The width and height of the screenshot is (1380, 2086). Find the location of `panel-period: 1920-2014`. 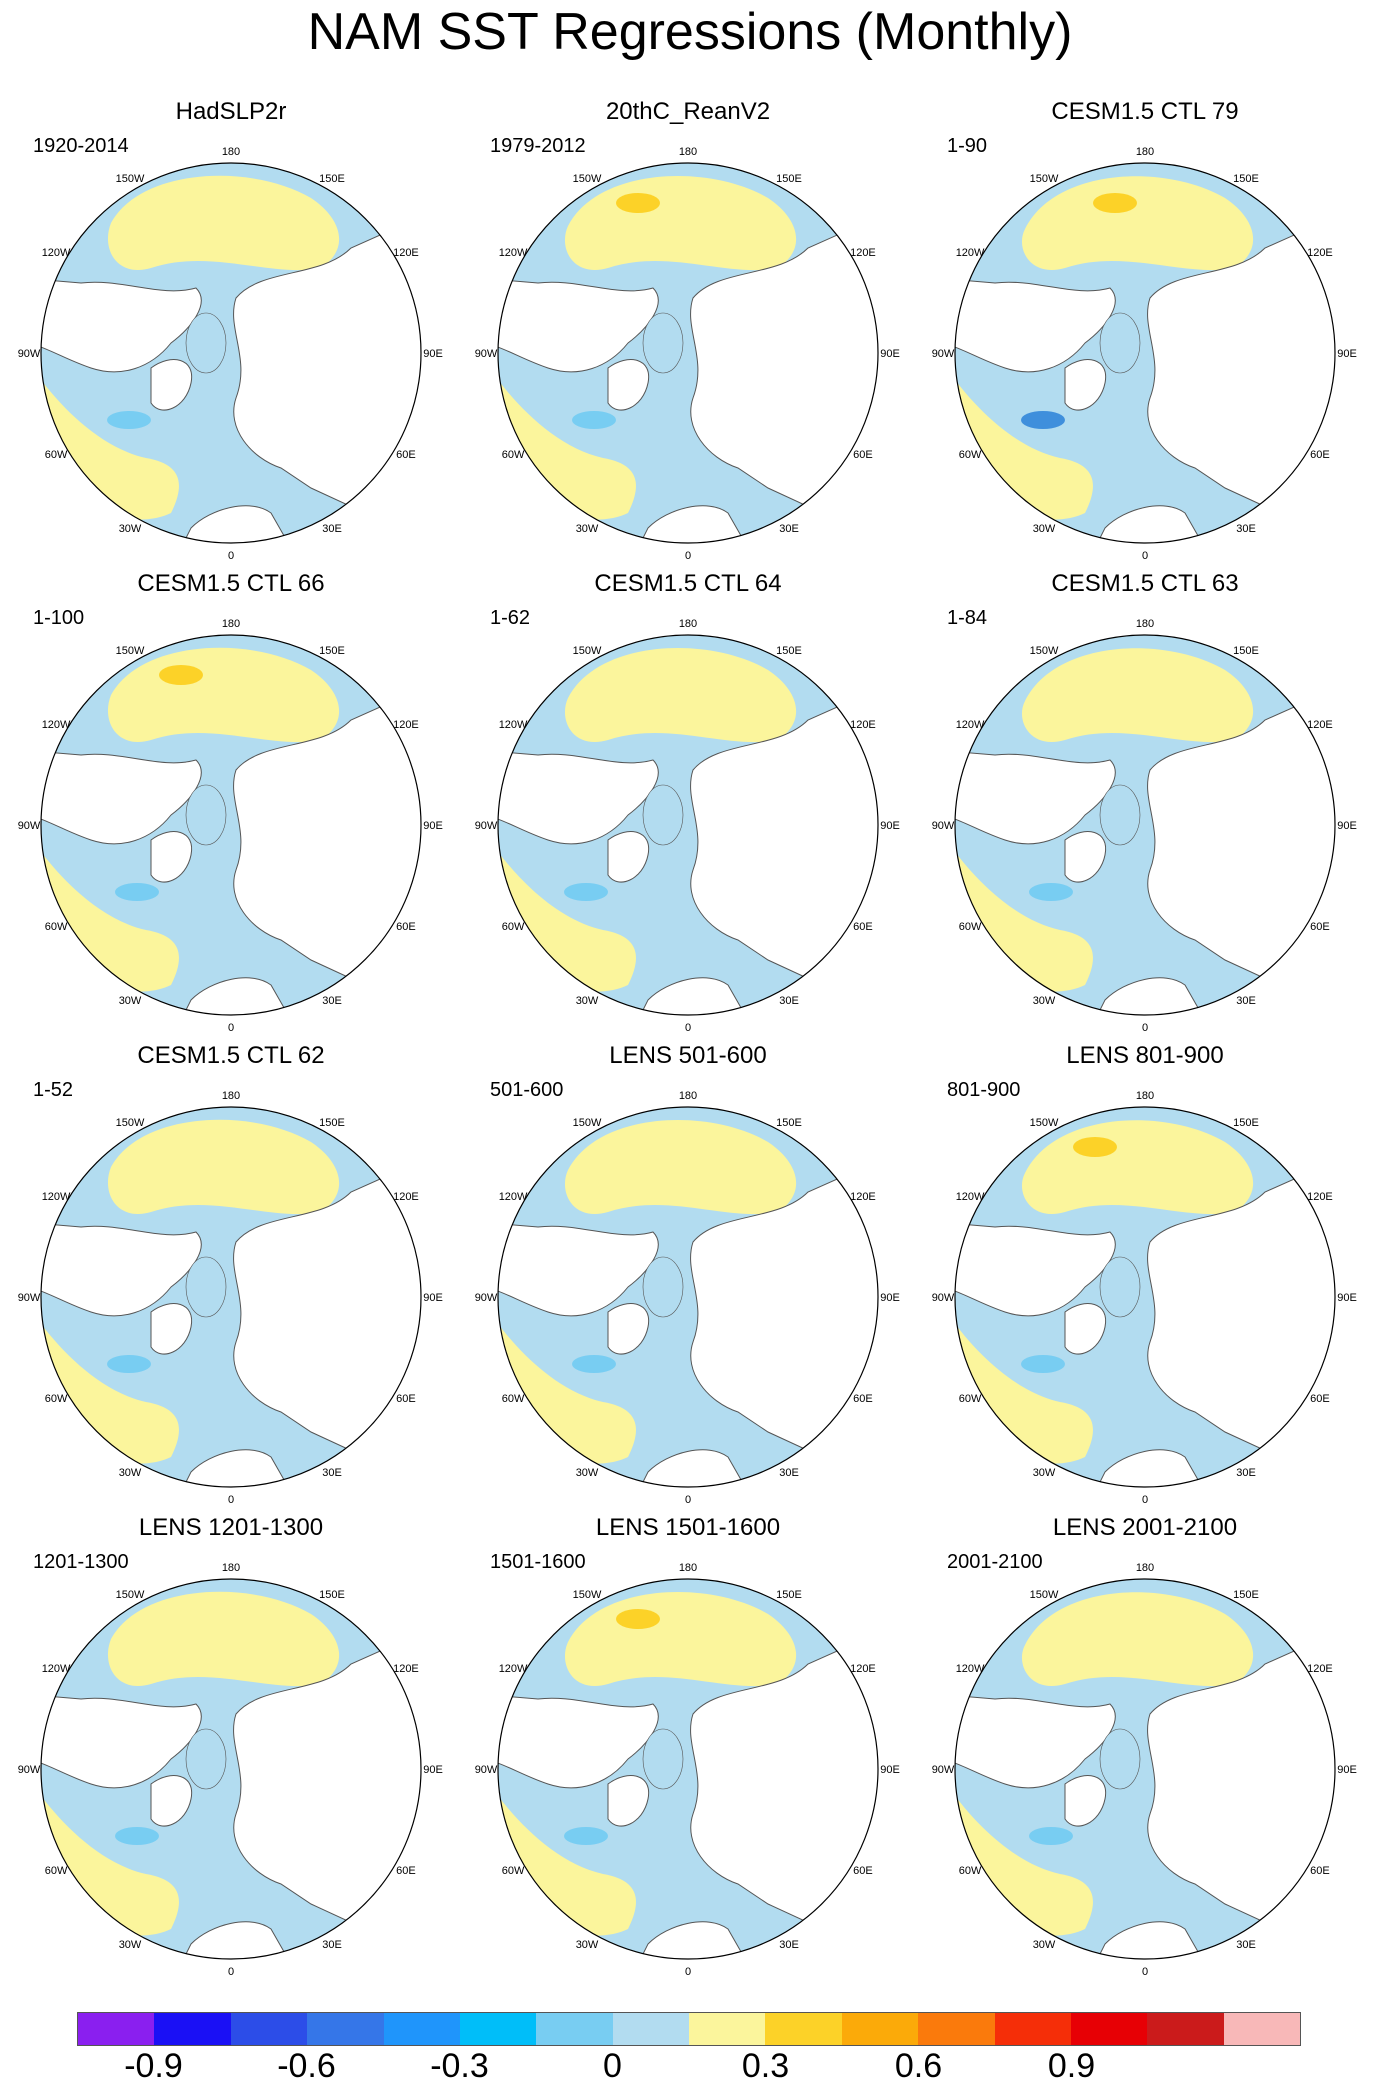

panel-period: 1920-2014 is located at coordinates (81, 146).